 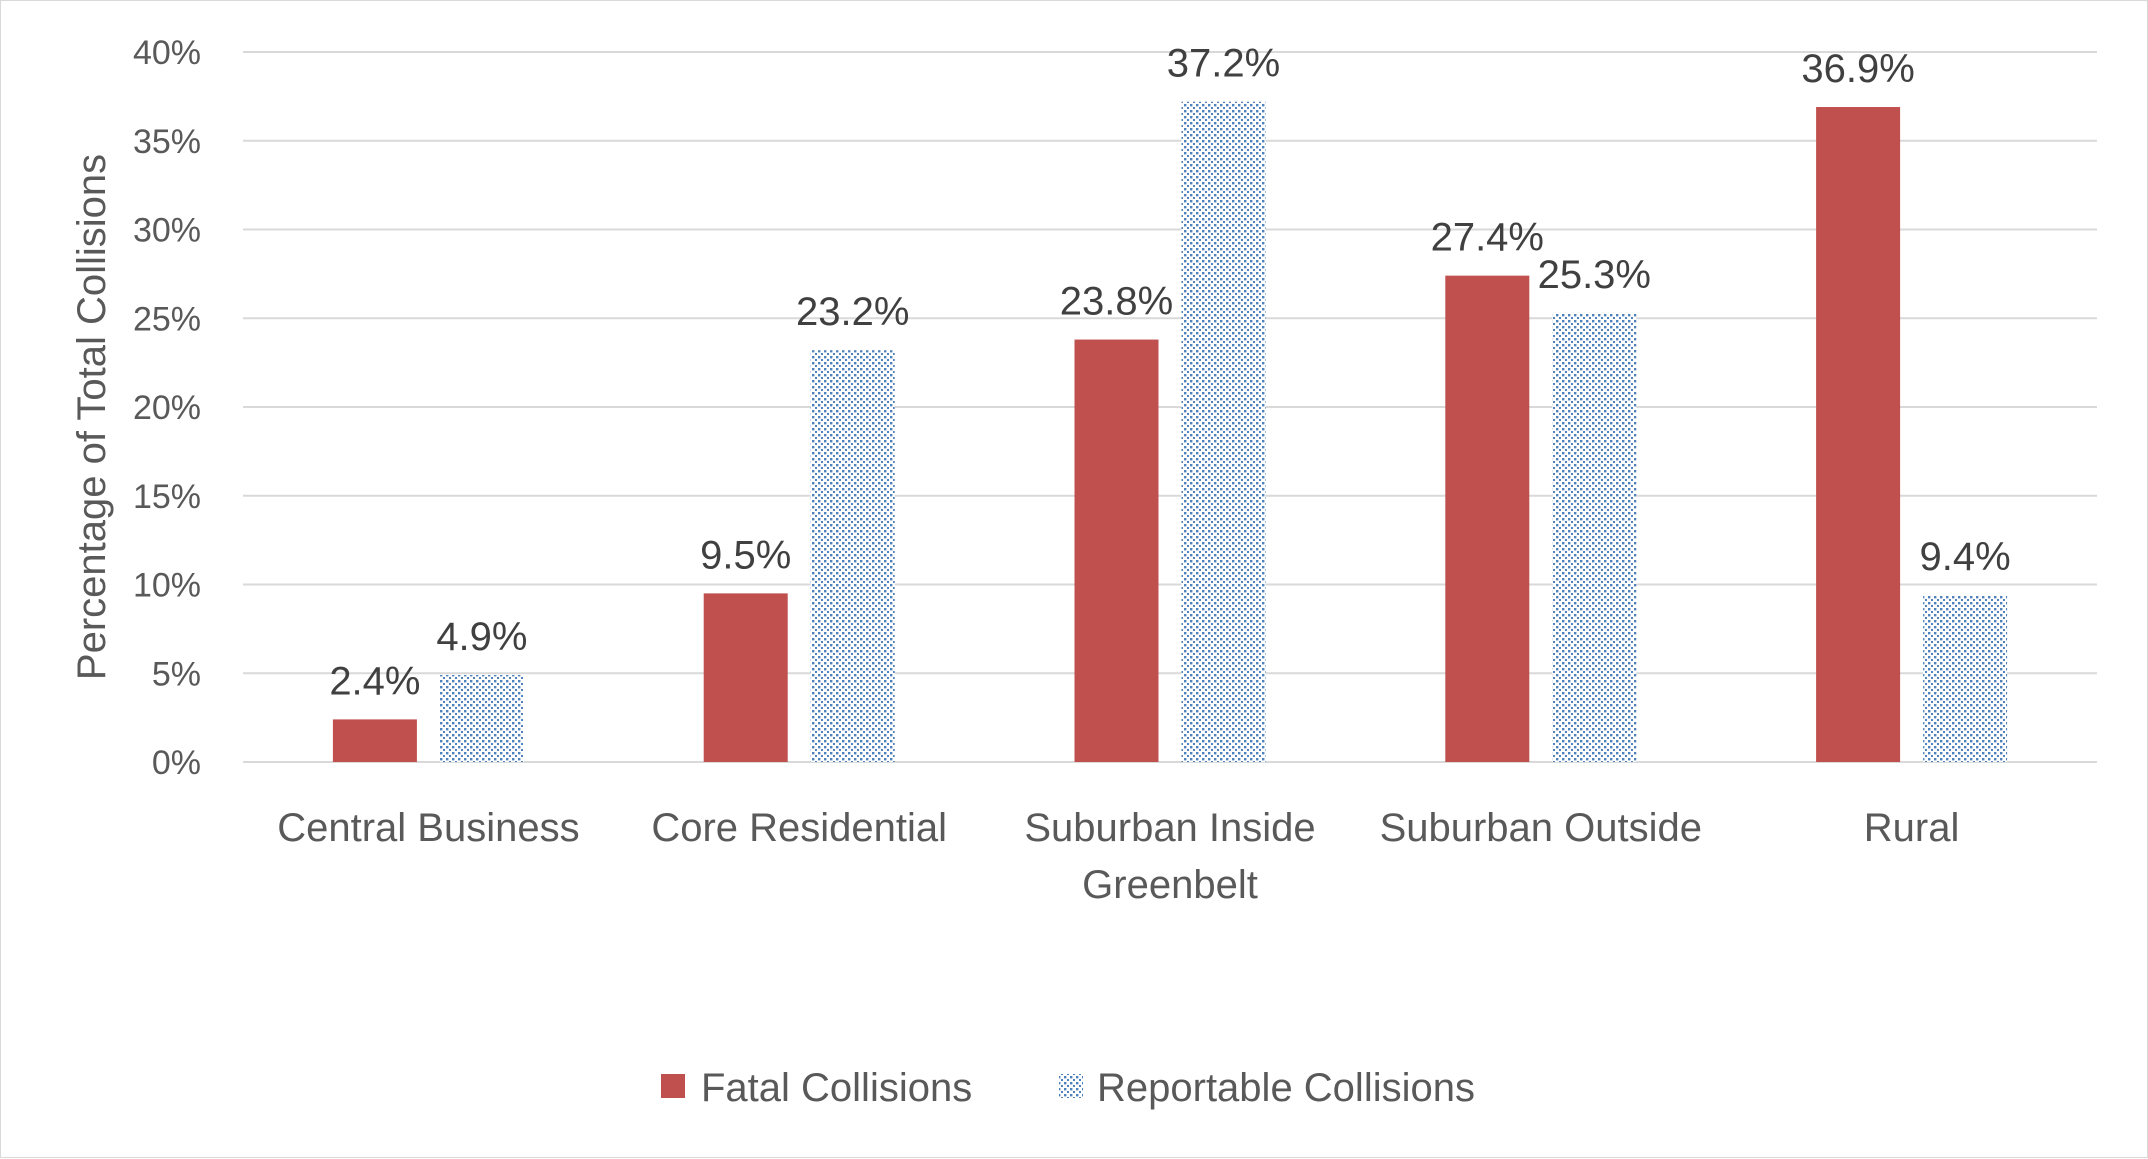 I want to click on y-tick-label: 0%, so click(x=176, y=763).